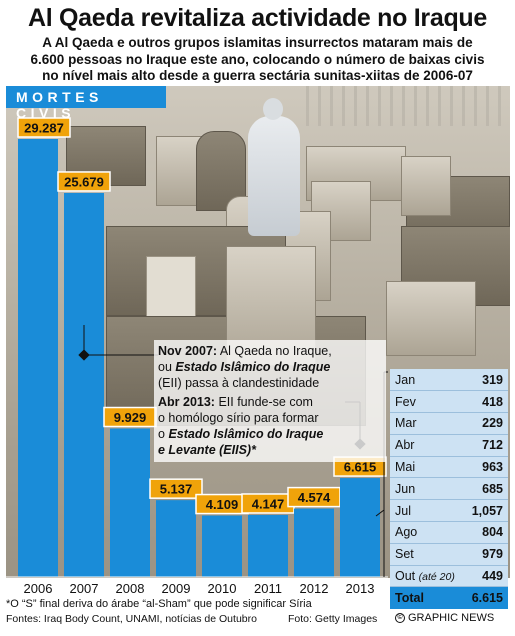 The height and width of the screenshot is (636, 515). What do you see at coordinates (188, 351) in the screenshot?
I see `annotation-nov-2007-lead: Nov 2007:` at bounding box center [188, 351].